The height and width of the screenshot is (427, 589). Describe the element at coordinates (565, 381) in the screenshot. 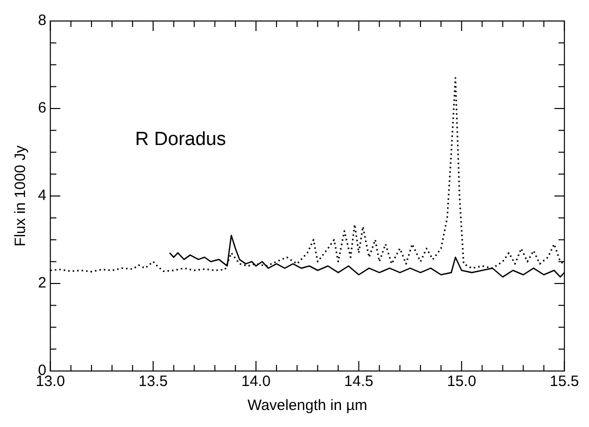

I see `x-tick-label: 15.5` at that location.